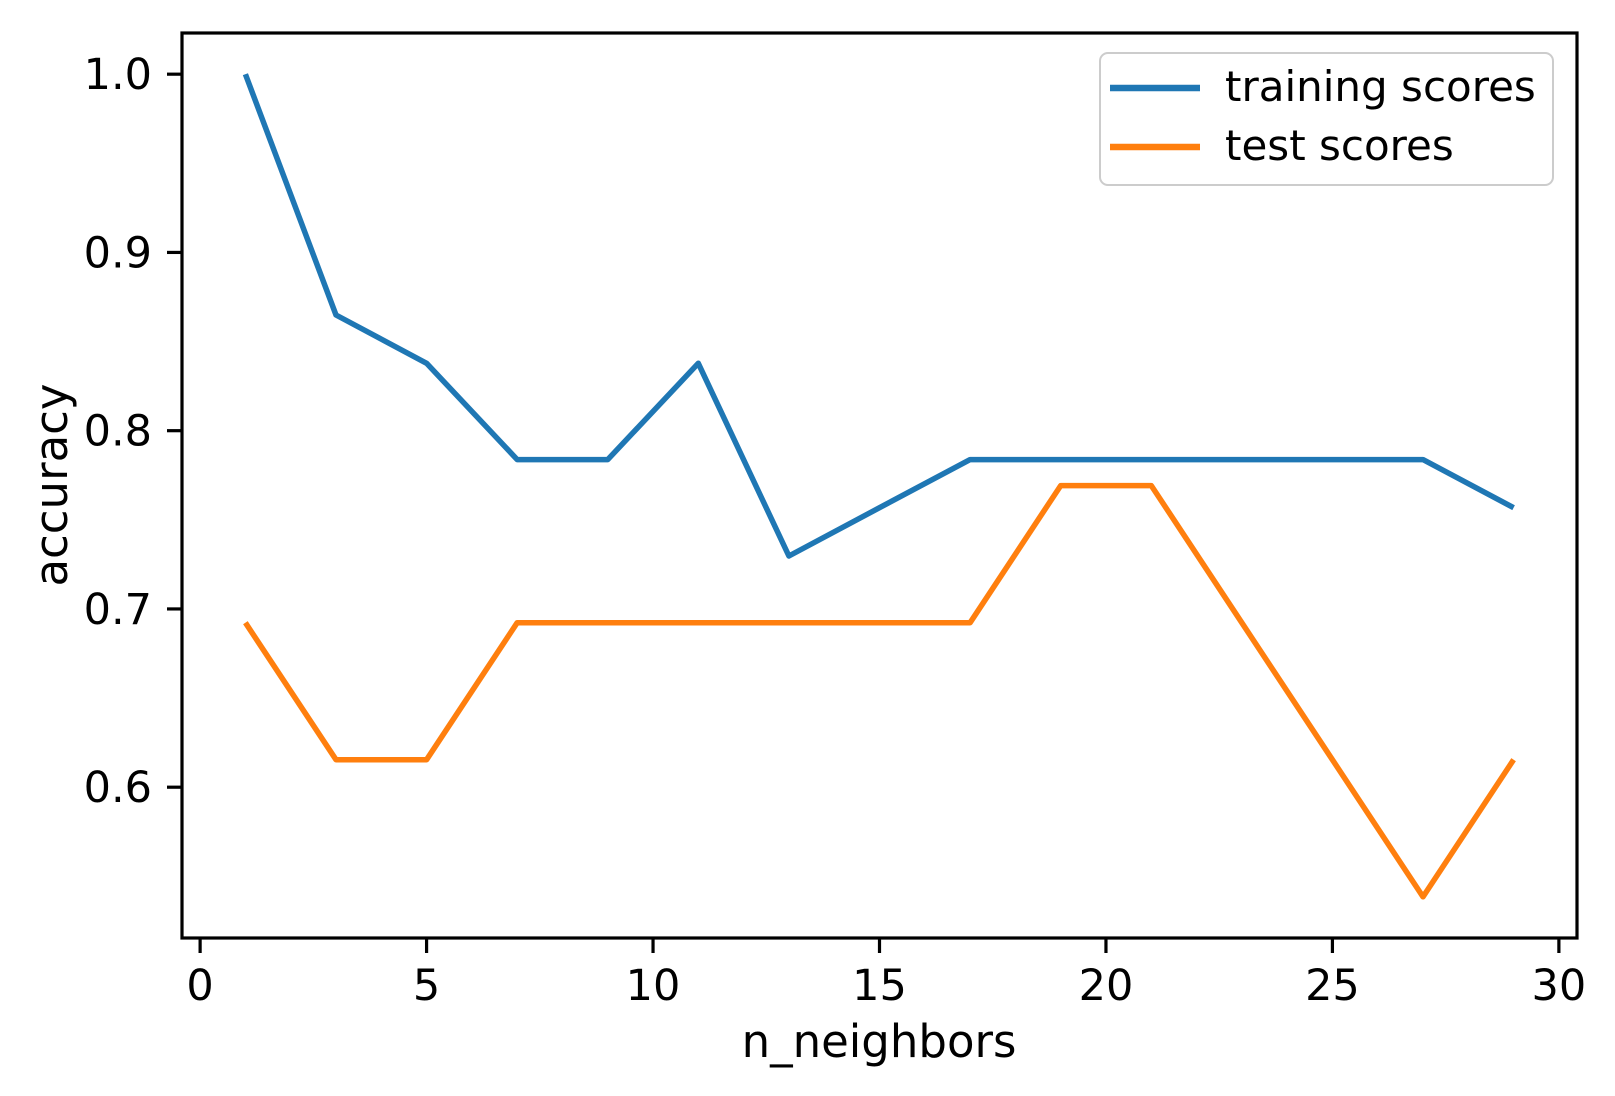  Describe the element at coordinates (118, 432) in the screenshot. I see `y-tick-label: 0.8` at that location.